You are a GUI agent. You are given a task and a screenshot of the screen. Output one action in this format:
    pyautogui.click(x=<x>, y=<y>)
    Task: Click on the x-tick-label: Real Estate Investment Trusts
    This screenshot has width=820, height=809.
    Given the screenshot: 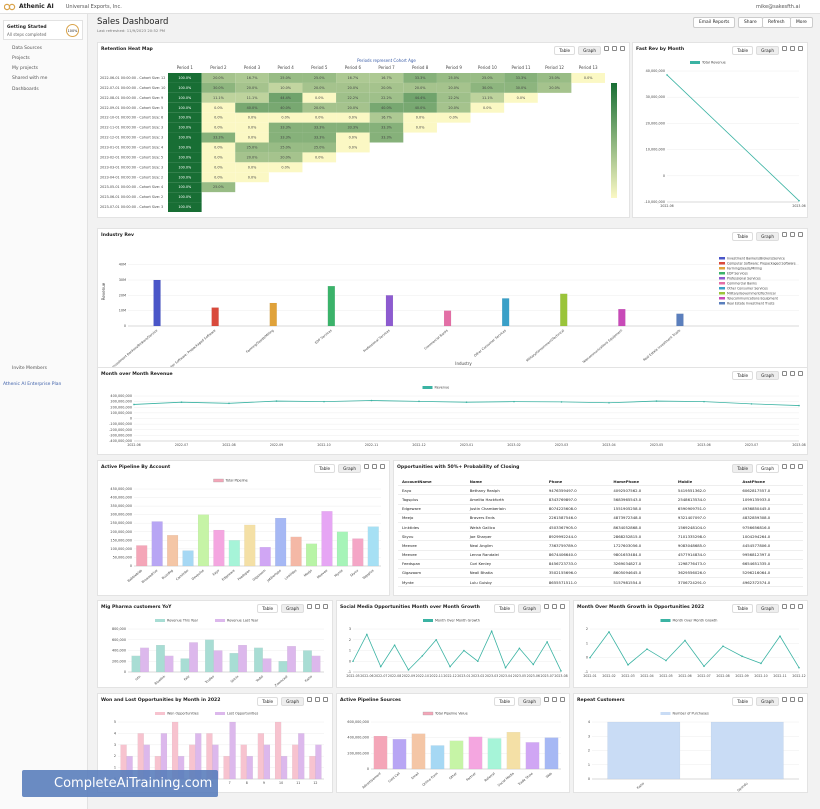 What is the action you would take?
    pyautogui.click(x=661, y=345)
    